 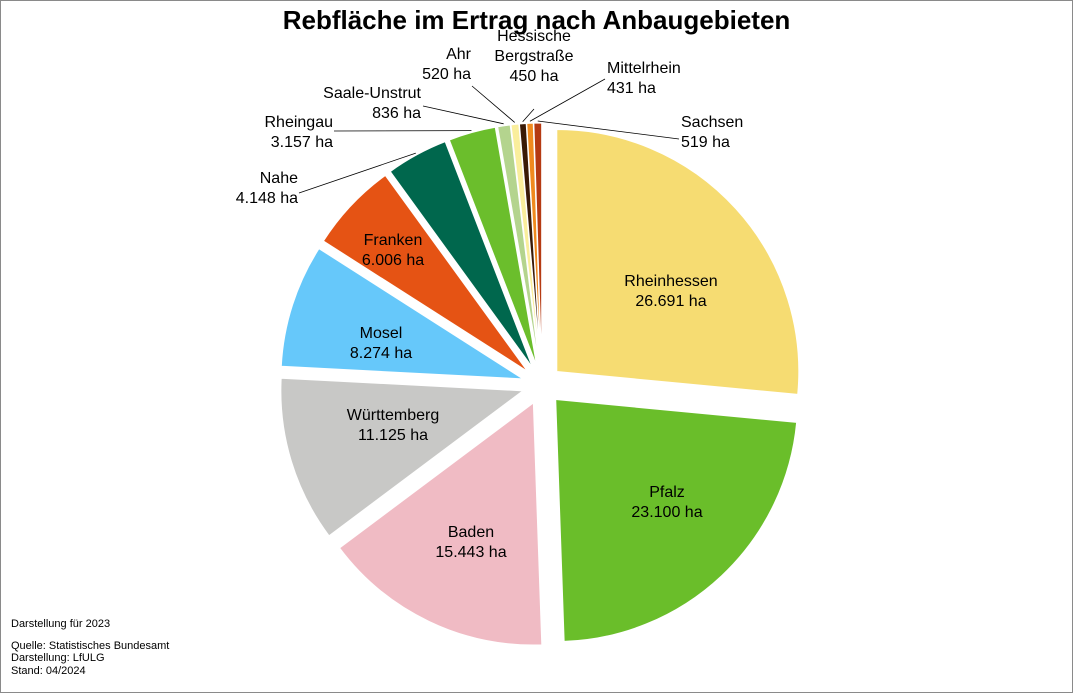 What do you see at coordinates (61, 624) in the screenshot?
I see `footnote-year: Darstellung für 2023` at bounding box center [61, 624].